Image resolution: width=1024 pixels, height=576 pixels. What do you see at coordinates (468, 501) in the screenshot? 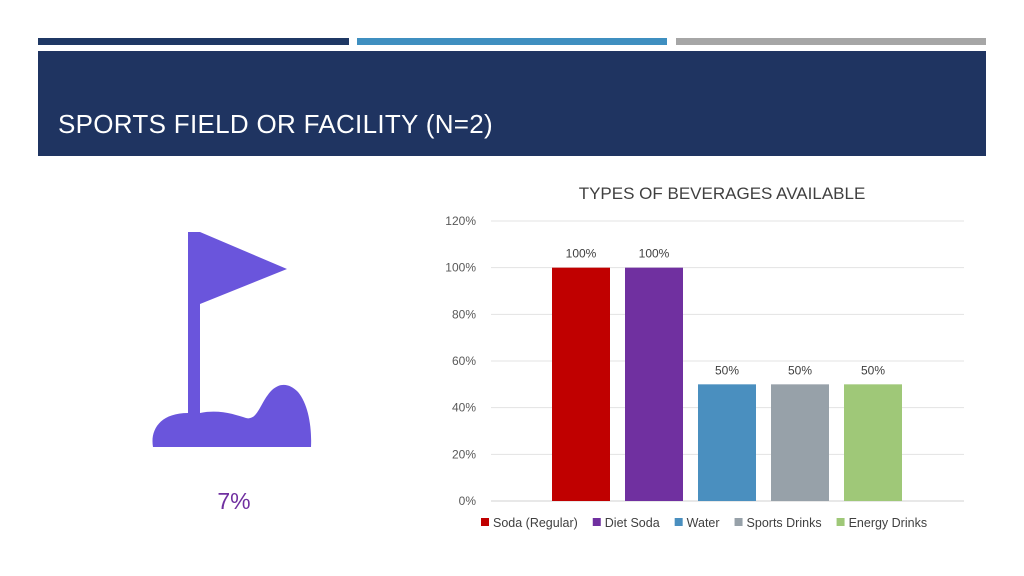
I see `y-tick-label: 0%` at bounding box center [468, 501].